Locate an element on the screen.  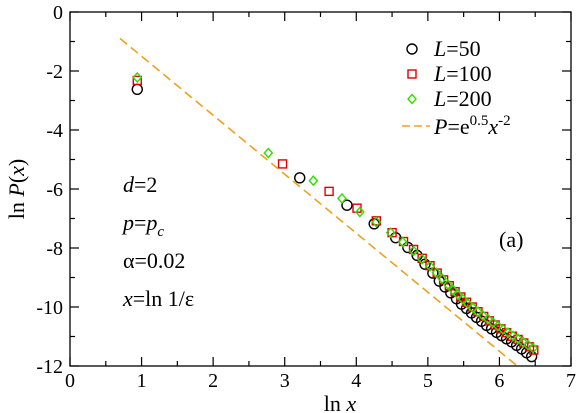
x-tick-label: 4 is located at coordinates (356, 381).